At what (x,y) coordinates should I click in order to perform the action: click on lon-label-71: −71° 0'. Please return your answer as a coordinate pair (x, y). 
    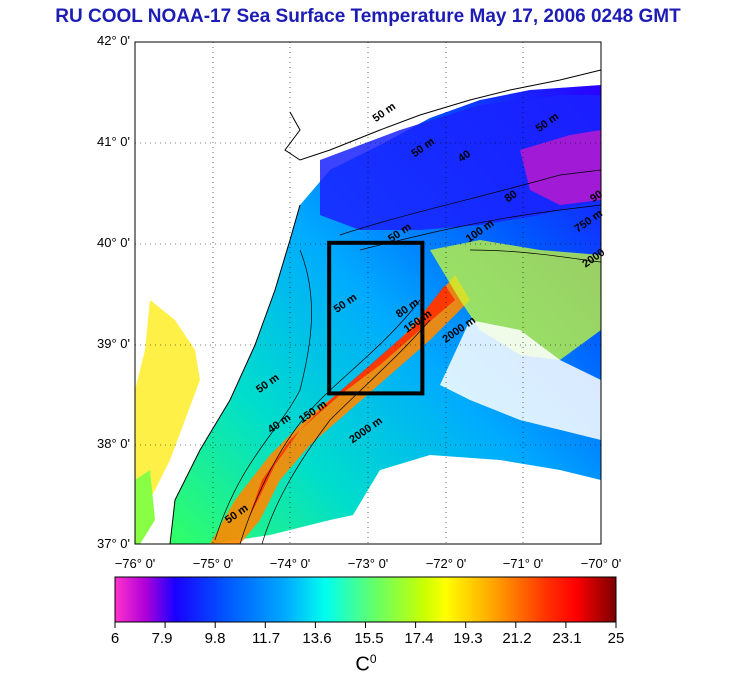
    Looking at the image, I should click on (523, 563).